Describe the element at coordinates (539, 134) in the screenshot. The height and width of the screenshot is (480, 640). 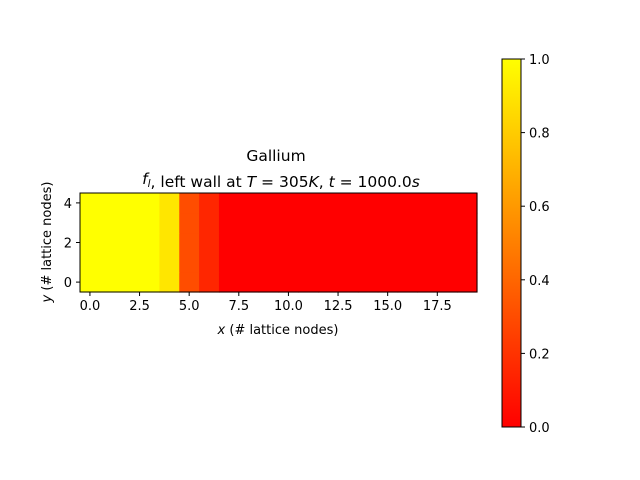
I see `colorbar-tick-label: 0.8` at that location.